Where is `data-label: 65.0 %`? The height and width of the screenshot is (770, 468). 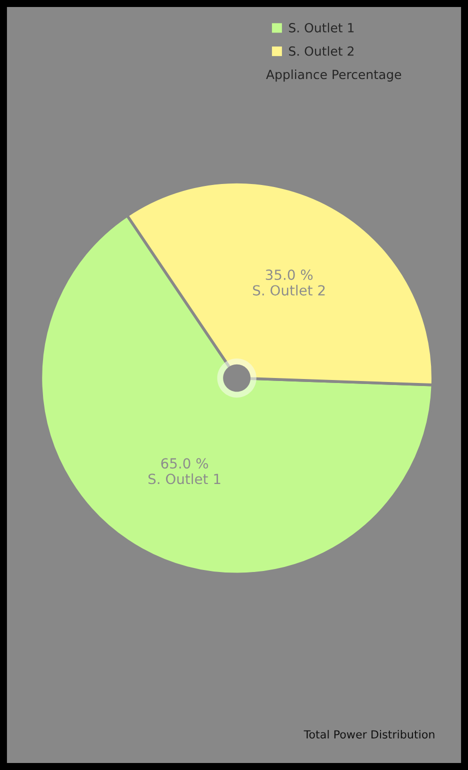
data-label: 65.0 % is located at coordinates (184, 463).